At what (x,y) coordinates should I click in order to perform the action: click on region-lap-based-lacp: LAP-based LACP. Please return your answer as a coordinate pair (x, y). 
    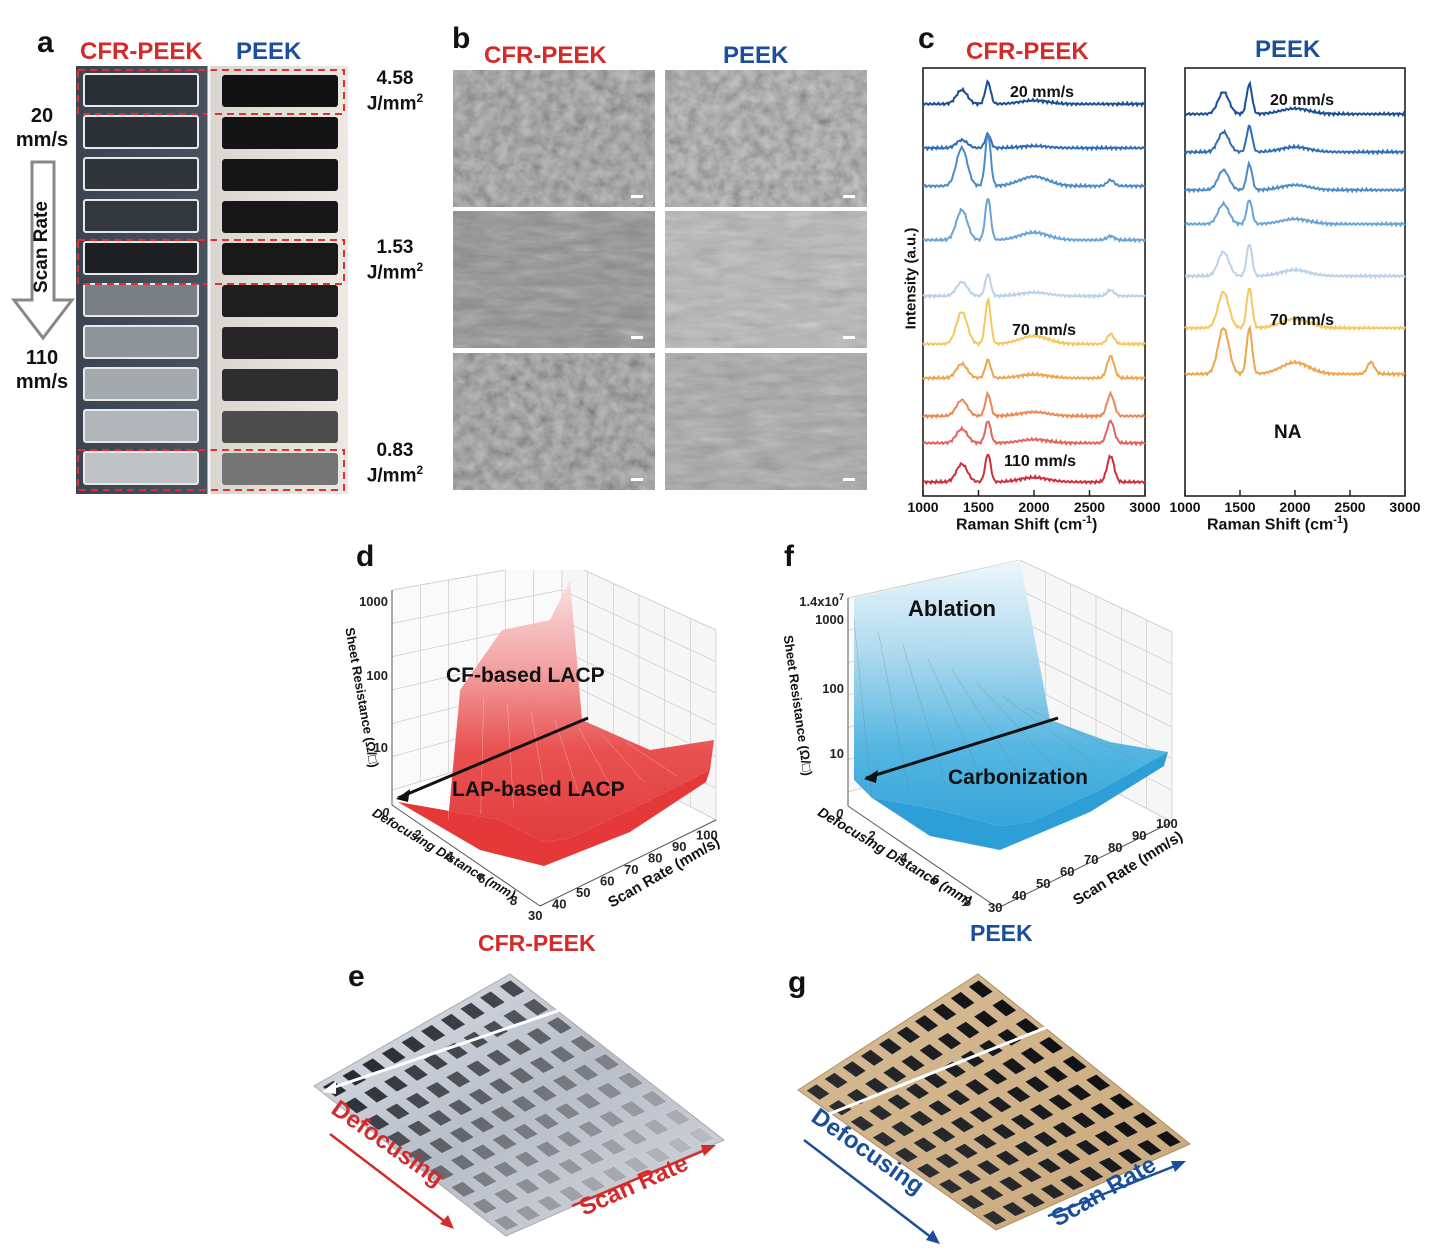
    Looking at the image, I should click on (538, 789).